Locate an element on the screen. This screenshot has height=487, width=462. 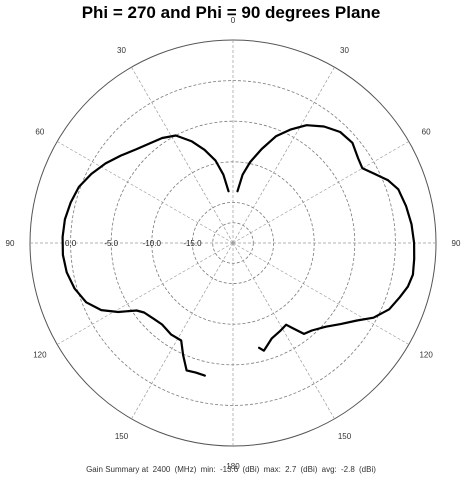
summary-min-value: -13.6 is located at coordinates (229, 469).